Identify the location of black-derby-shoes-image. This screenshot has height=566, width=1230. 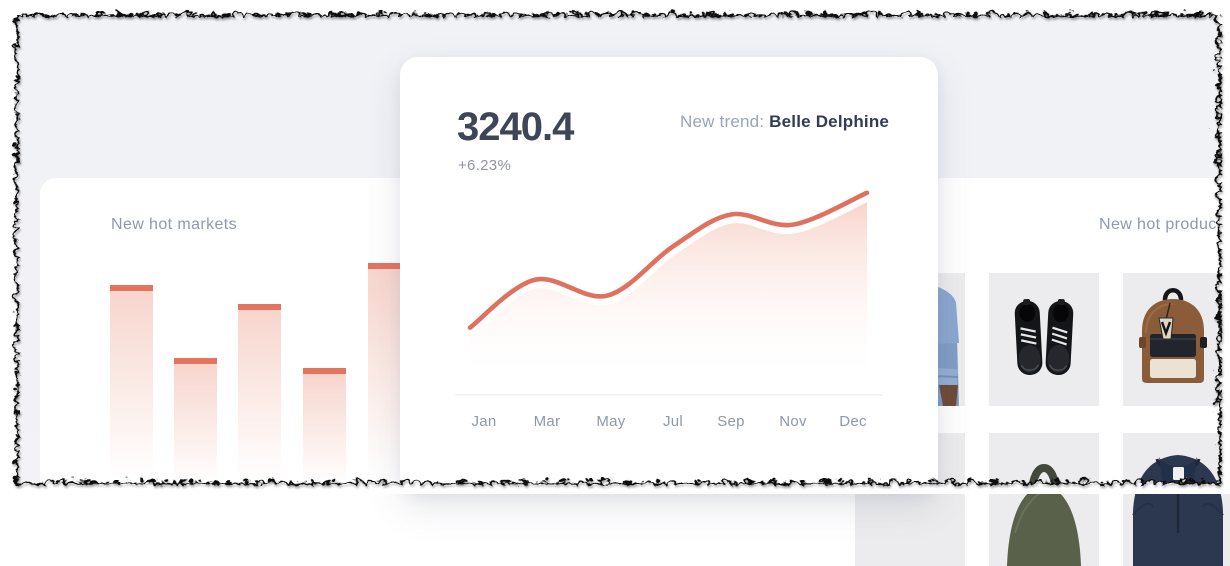
(1044, 339).